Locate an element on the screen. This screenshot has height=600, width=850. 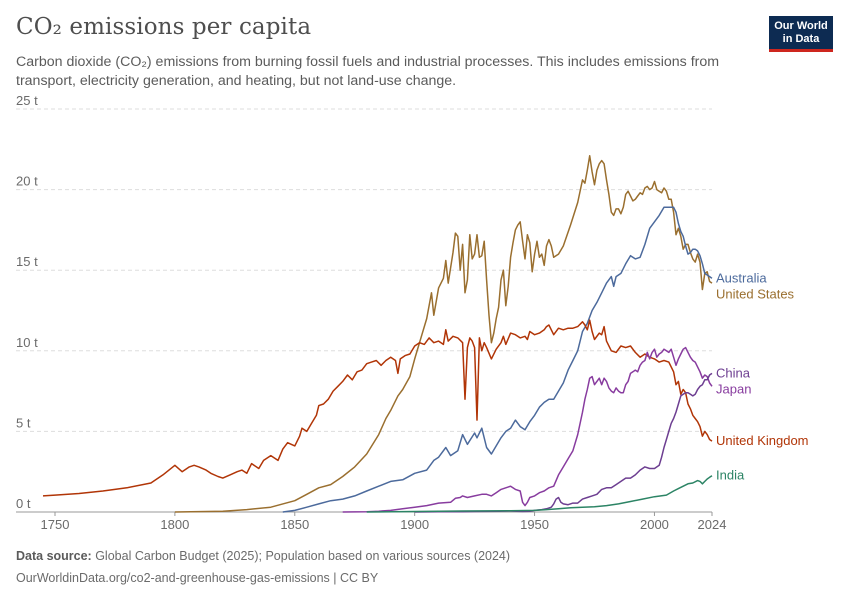
y-tick-label-5: 5 t is located at coordinates (23, 422).